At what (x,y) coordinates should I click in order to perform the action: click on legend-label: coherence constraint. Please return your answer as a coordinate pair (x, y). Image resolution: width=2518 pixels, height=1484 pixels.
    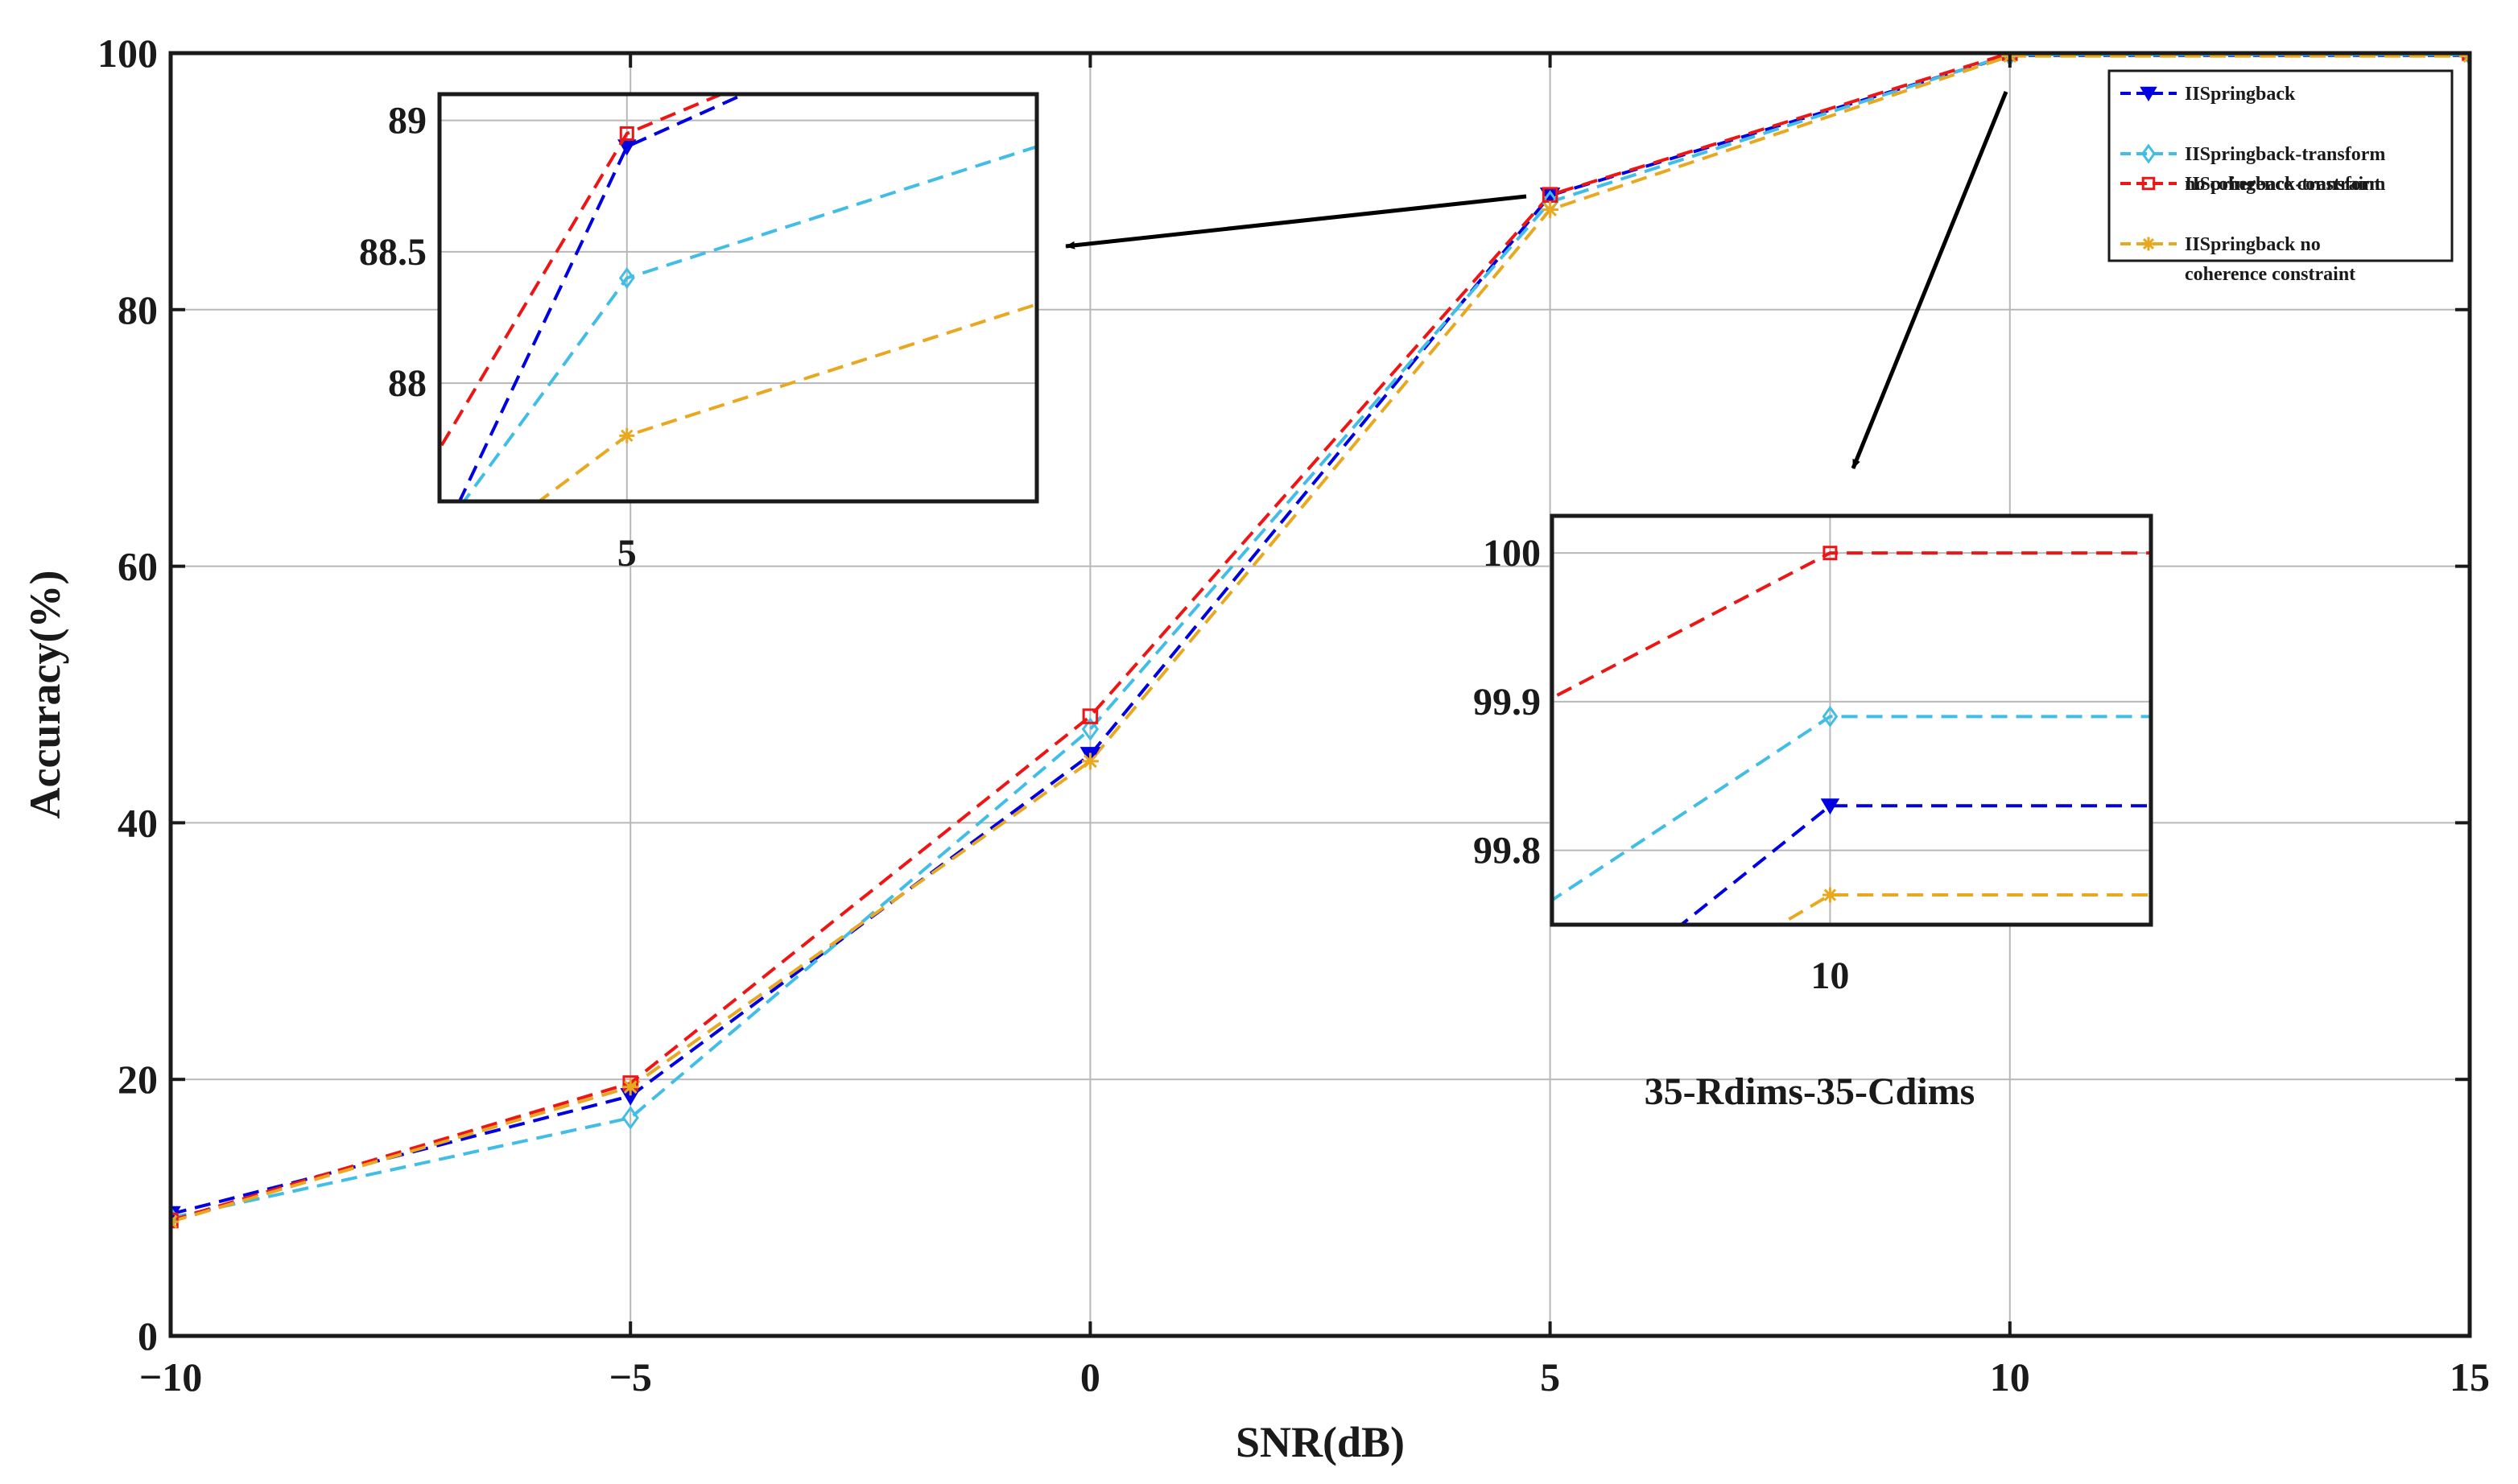
    Looking at the image, I should click on (2270, 274).